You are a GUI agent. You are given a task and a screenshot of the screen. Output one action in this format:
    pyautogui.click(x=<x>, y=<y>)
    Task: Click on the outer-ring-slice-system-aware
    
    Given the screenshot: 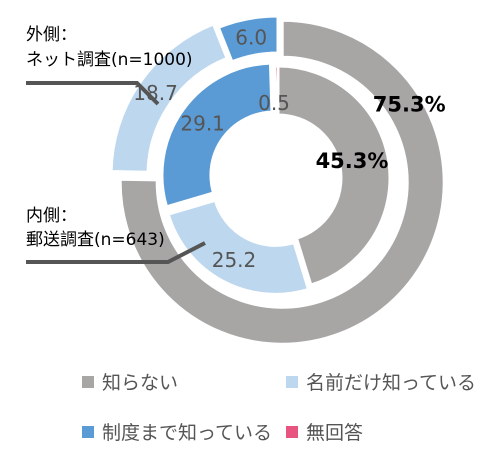 What is the action you would take?
    pyautogui.click(x=248, y=39)
    